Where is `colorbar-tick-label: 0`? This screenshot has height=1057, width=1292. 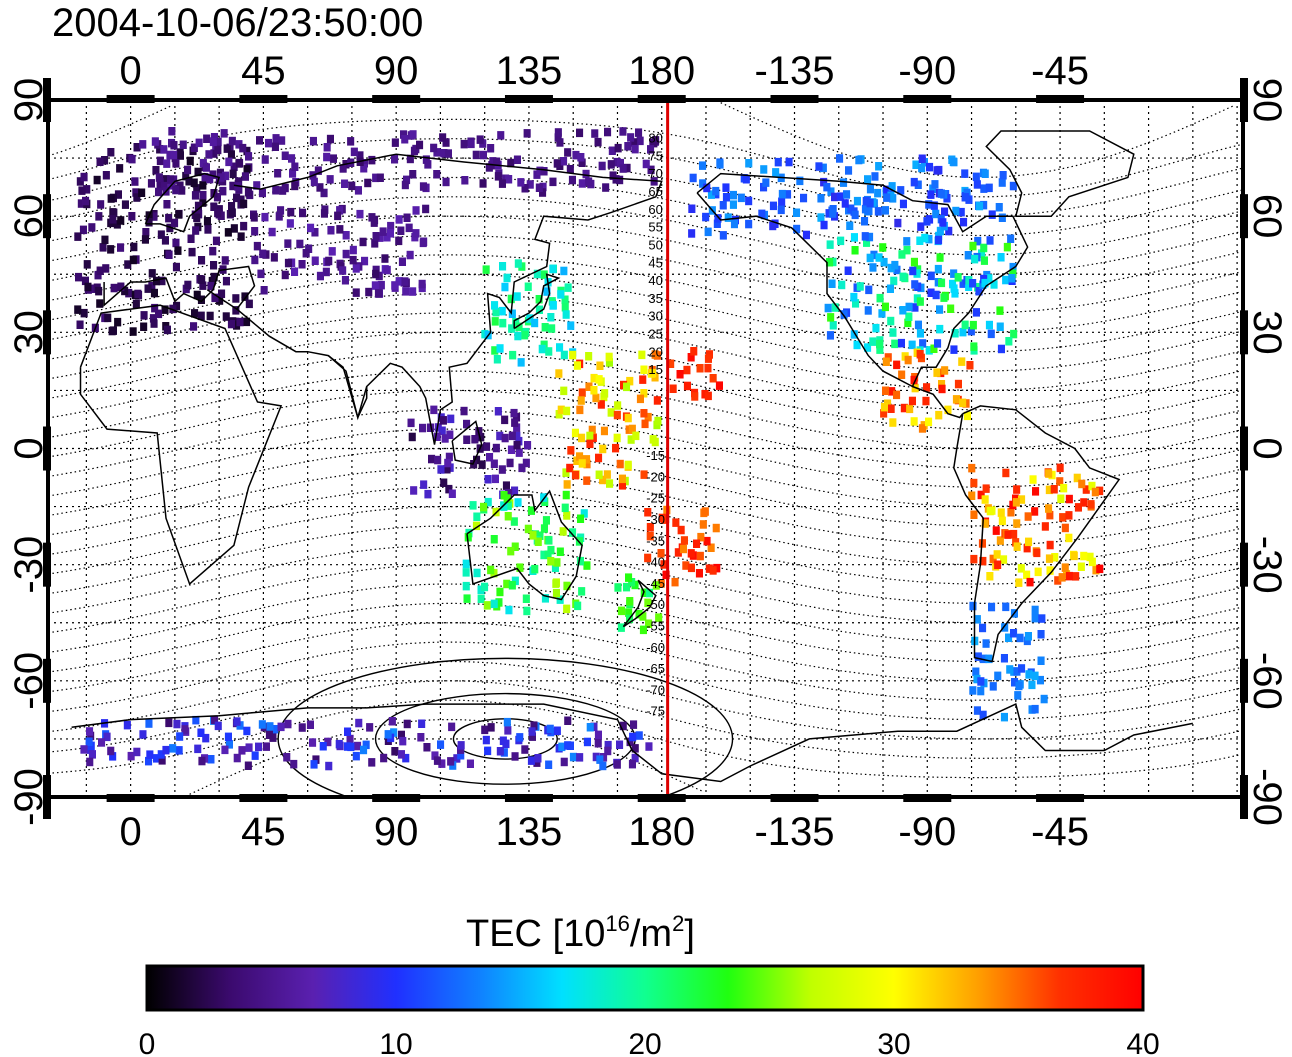
colorbar-tick-label: 0 is located at coordinates (147, 1042).